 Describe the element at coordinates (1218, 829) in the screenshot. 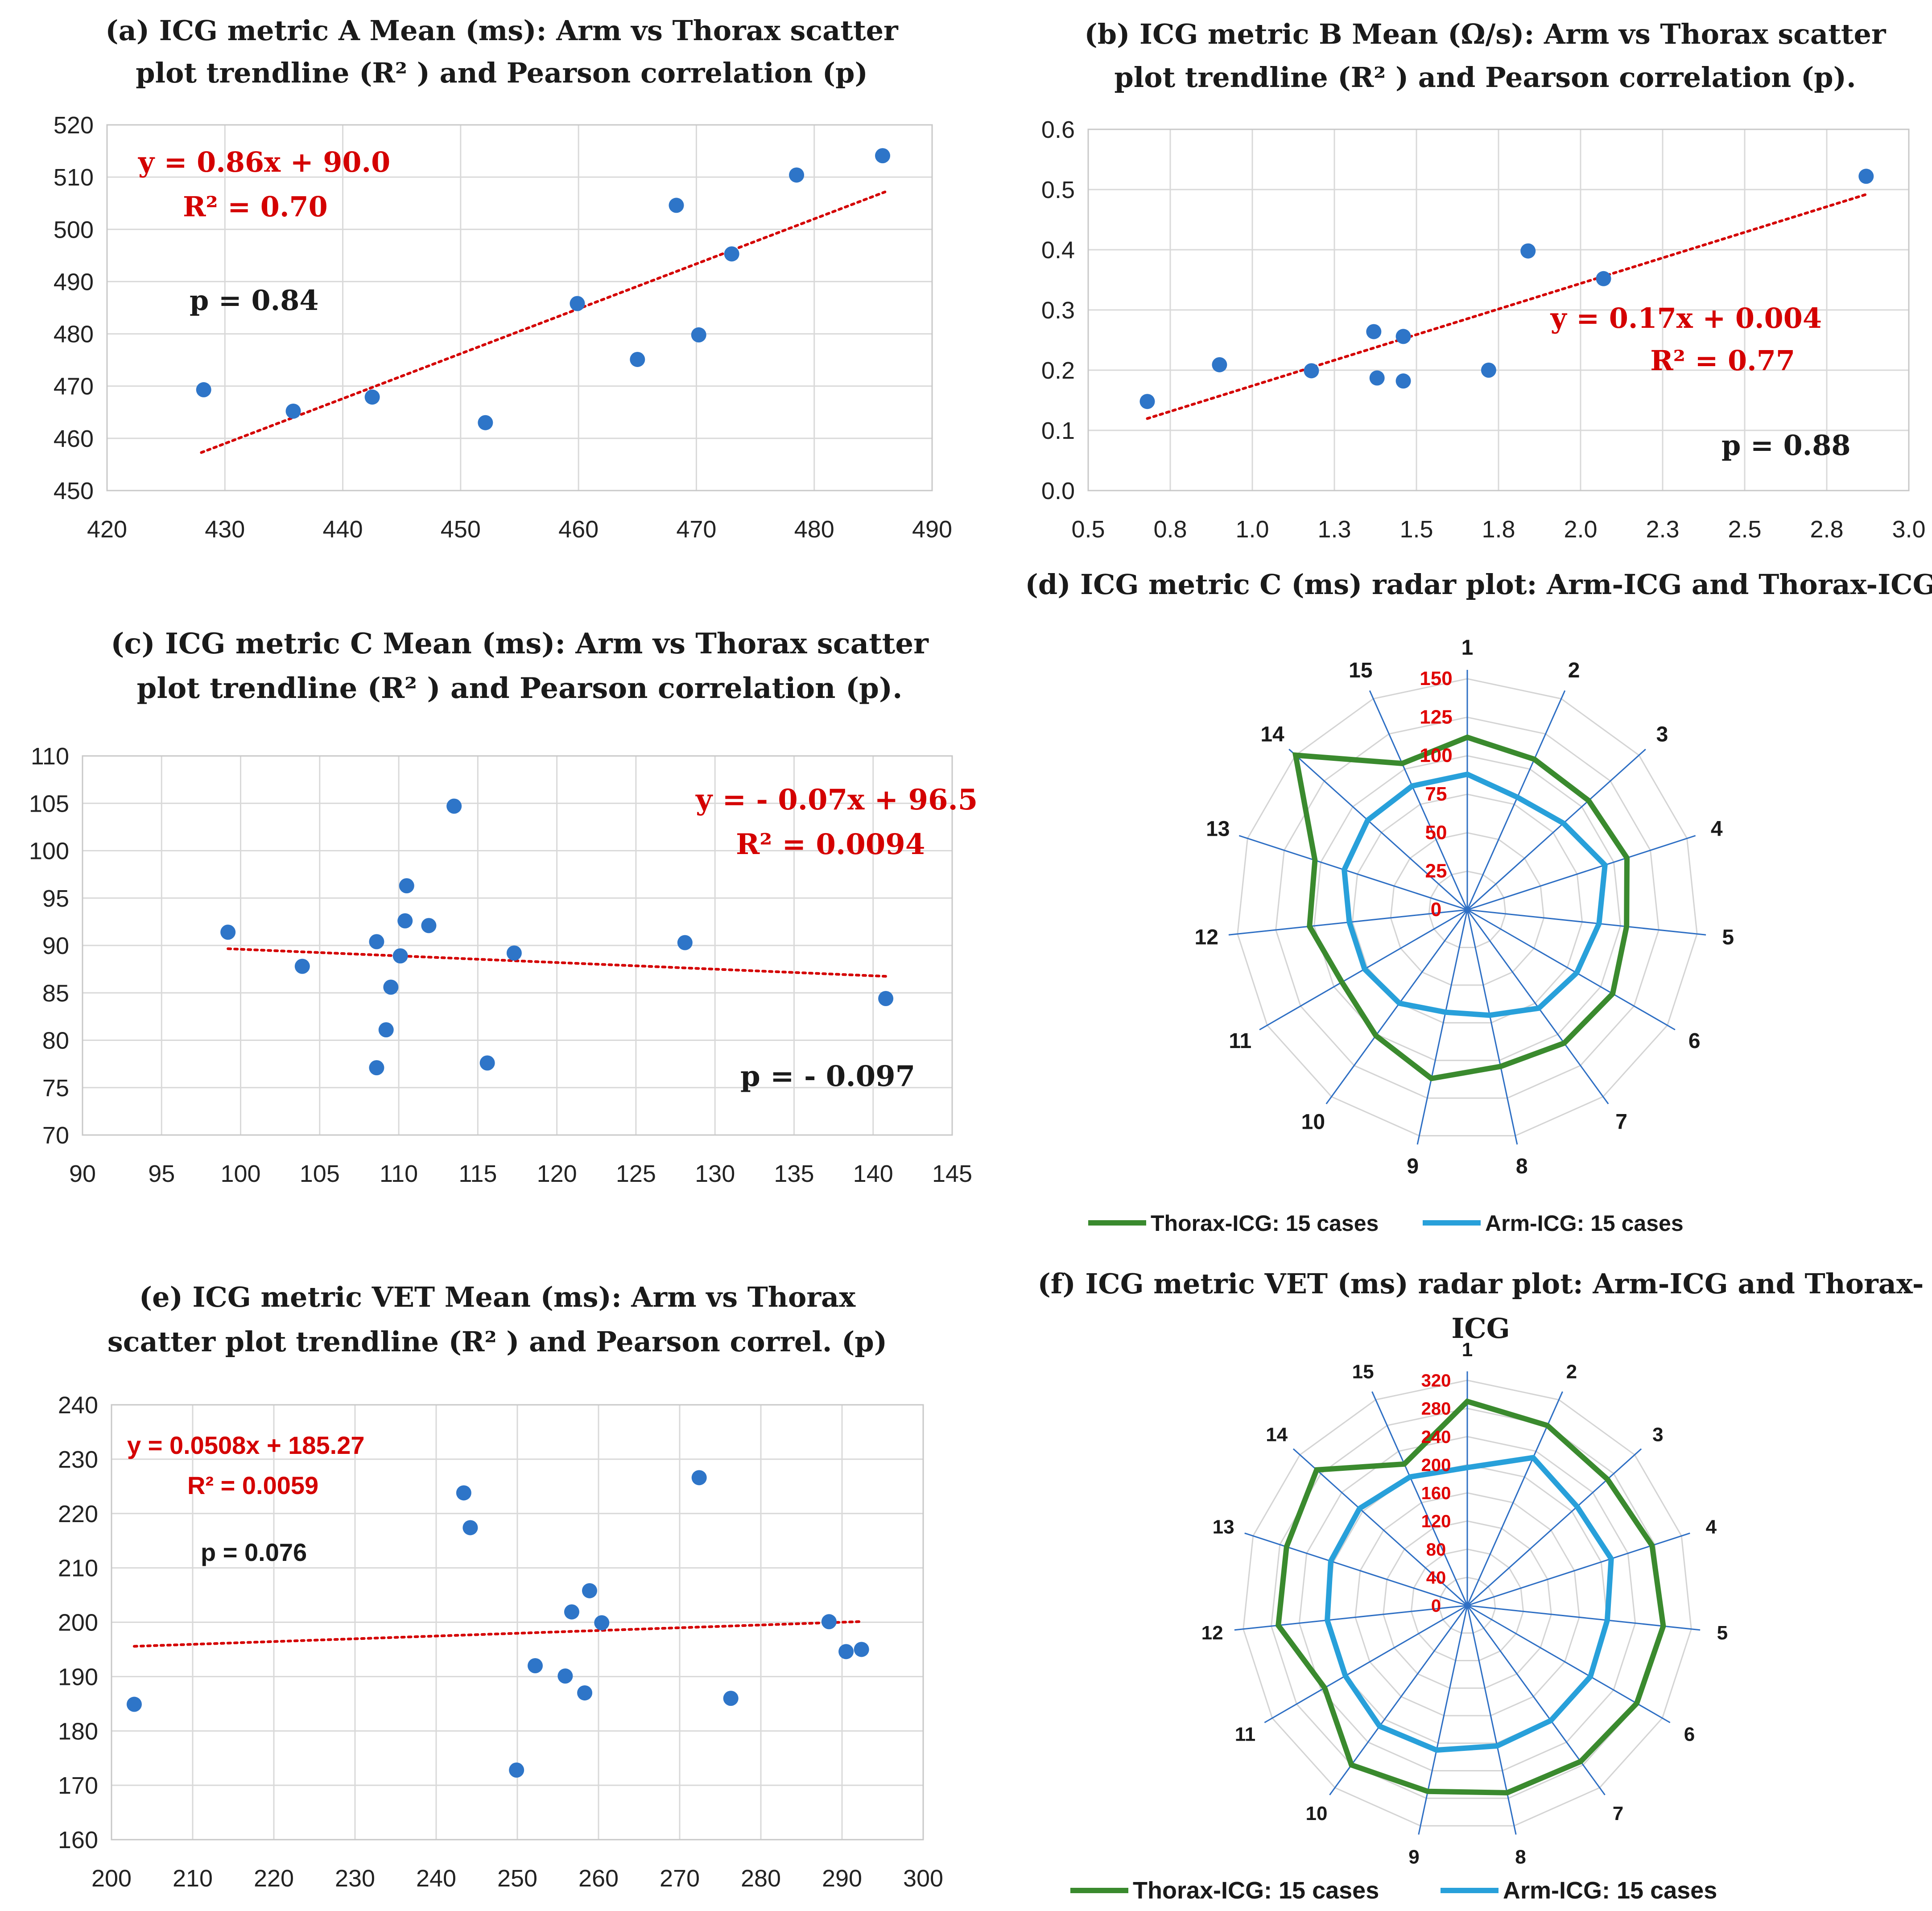

I see `radar-category-label: 13` at that location.